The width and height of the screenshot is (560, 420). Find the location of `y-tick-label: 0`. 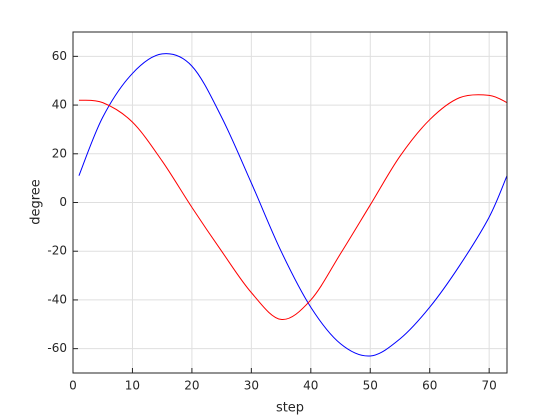

y-tick-label: 0 is located at coordinates (63, 202).